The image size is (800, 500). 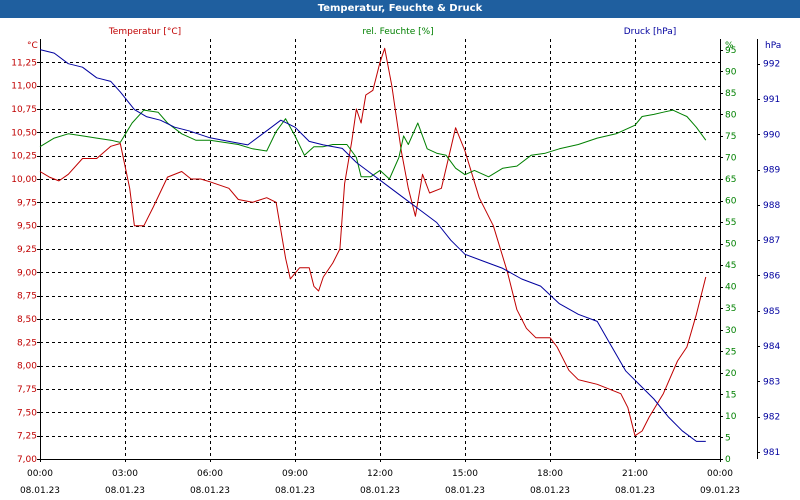 What do you see at coordinates (730, 266) in the screenshot?
I see `humidity-tick-label: 45` at bounding box center [730, 266].